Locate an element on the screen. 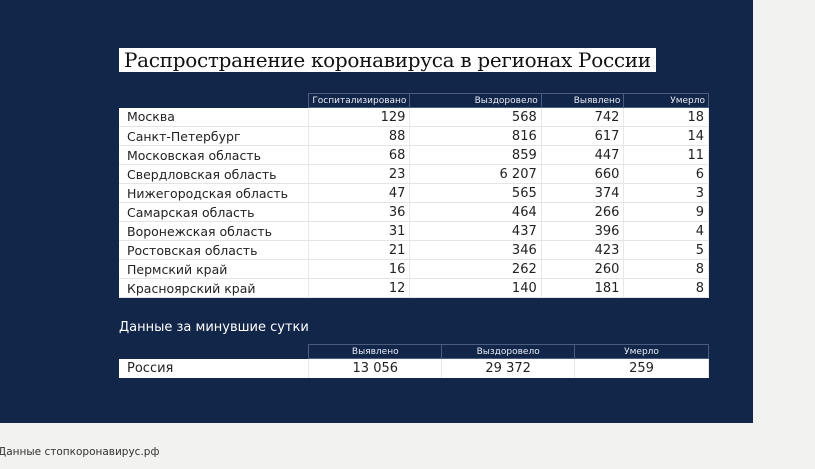  table-row: Воронежская область 31 437 396 4 is located at coordinates (414, 231).